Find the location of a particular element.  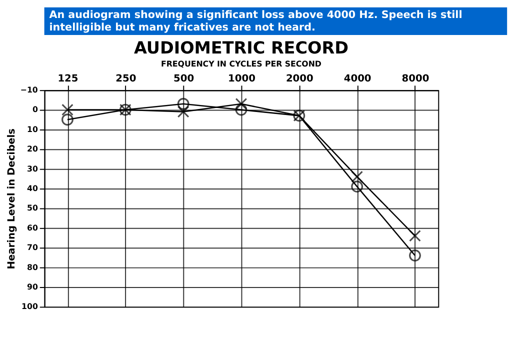

y-tick-label: 100 is located at coordinates (30, 307).